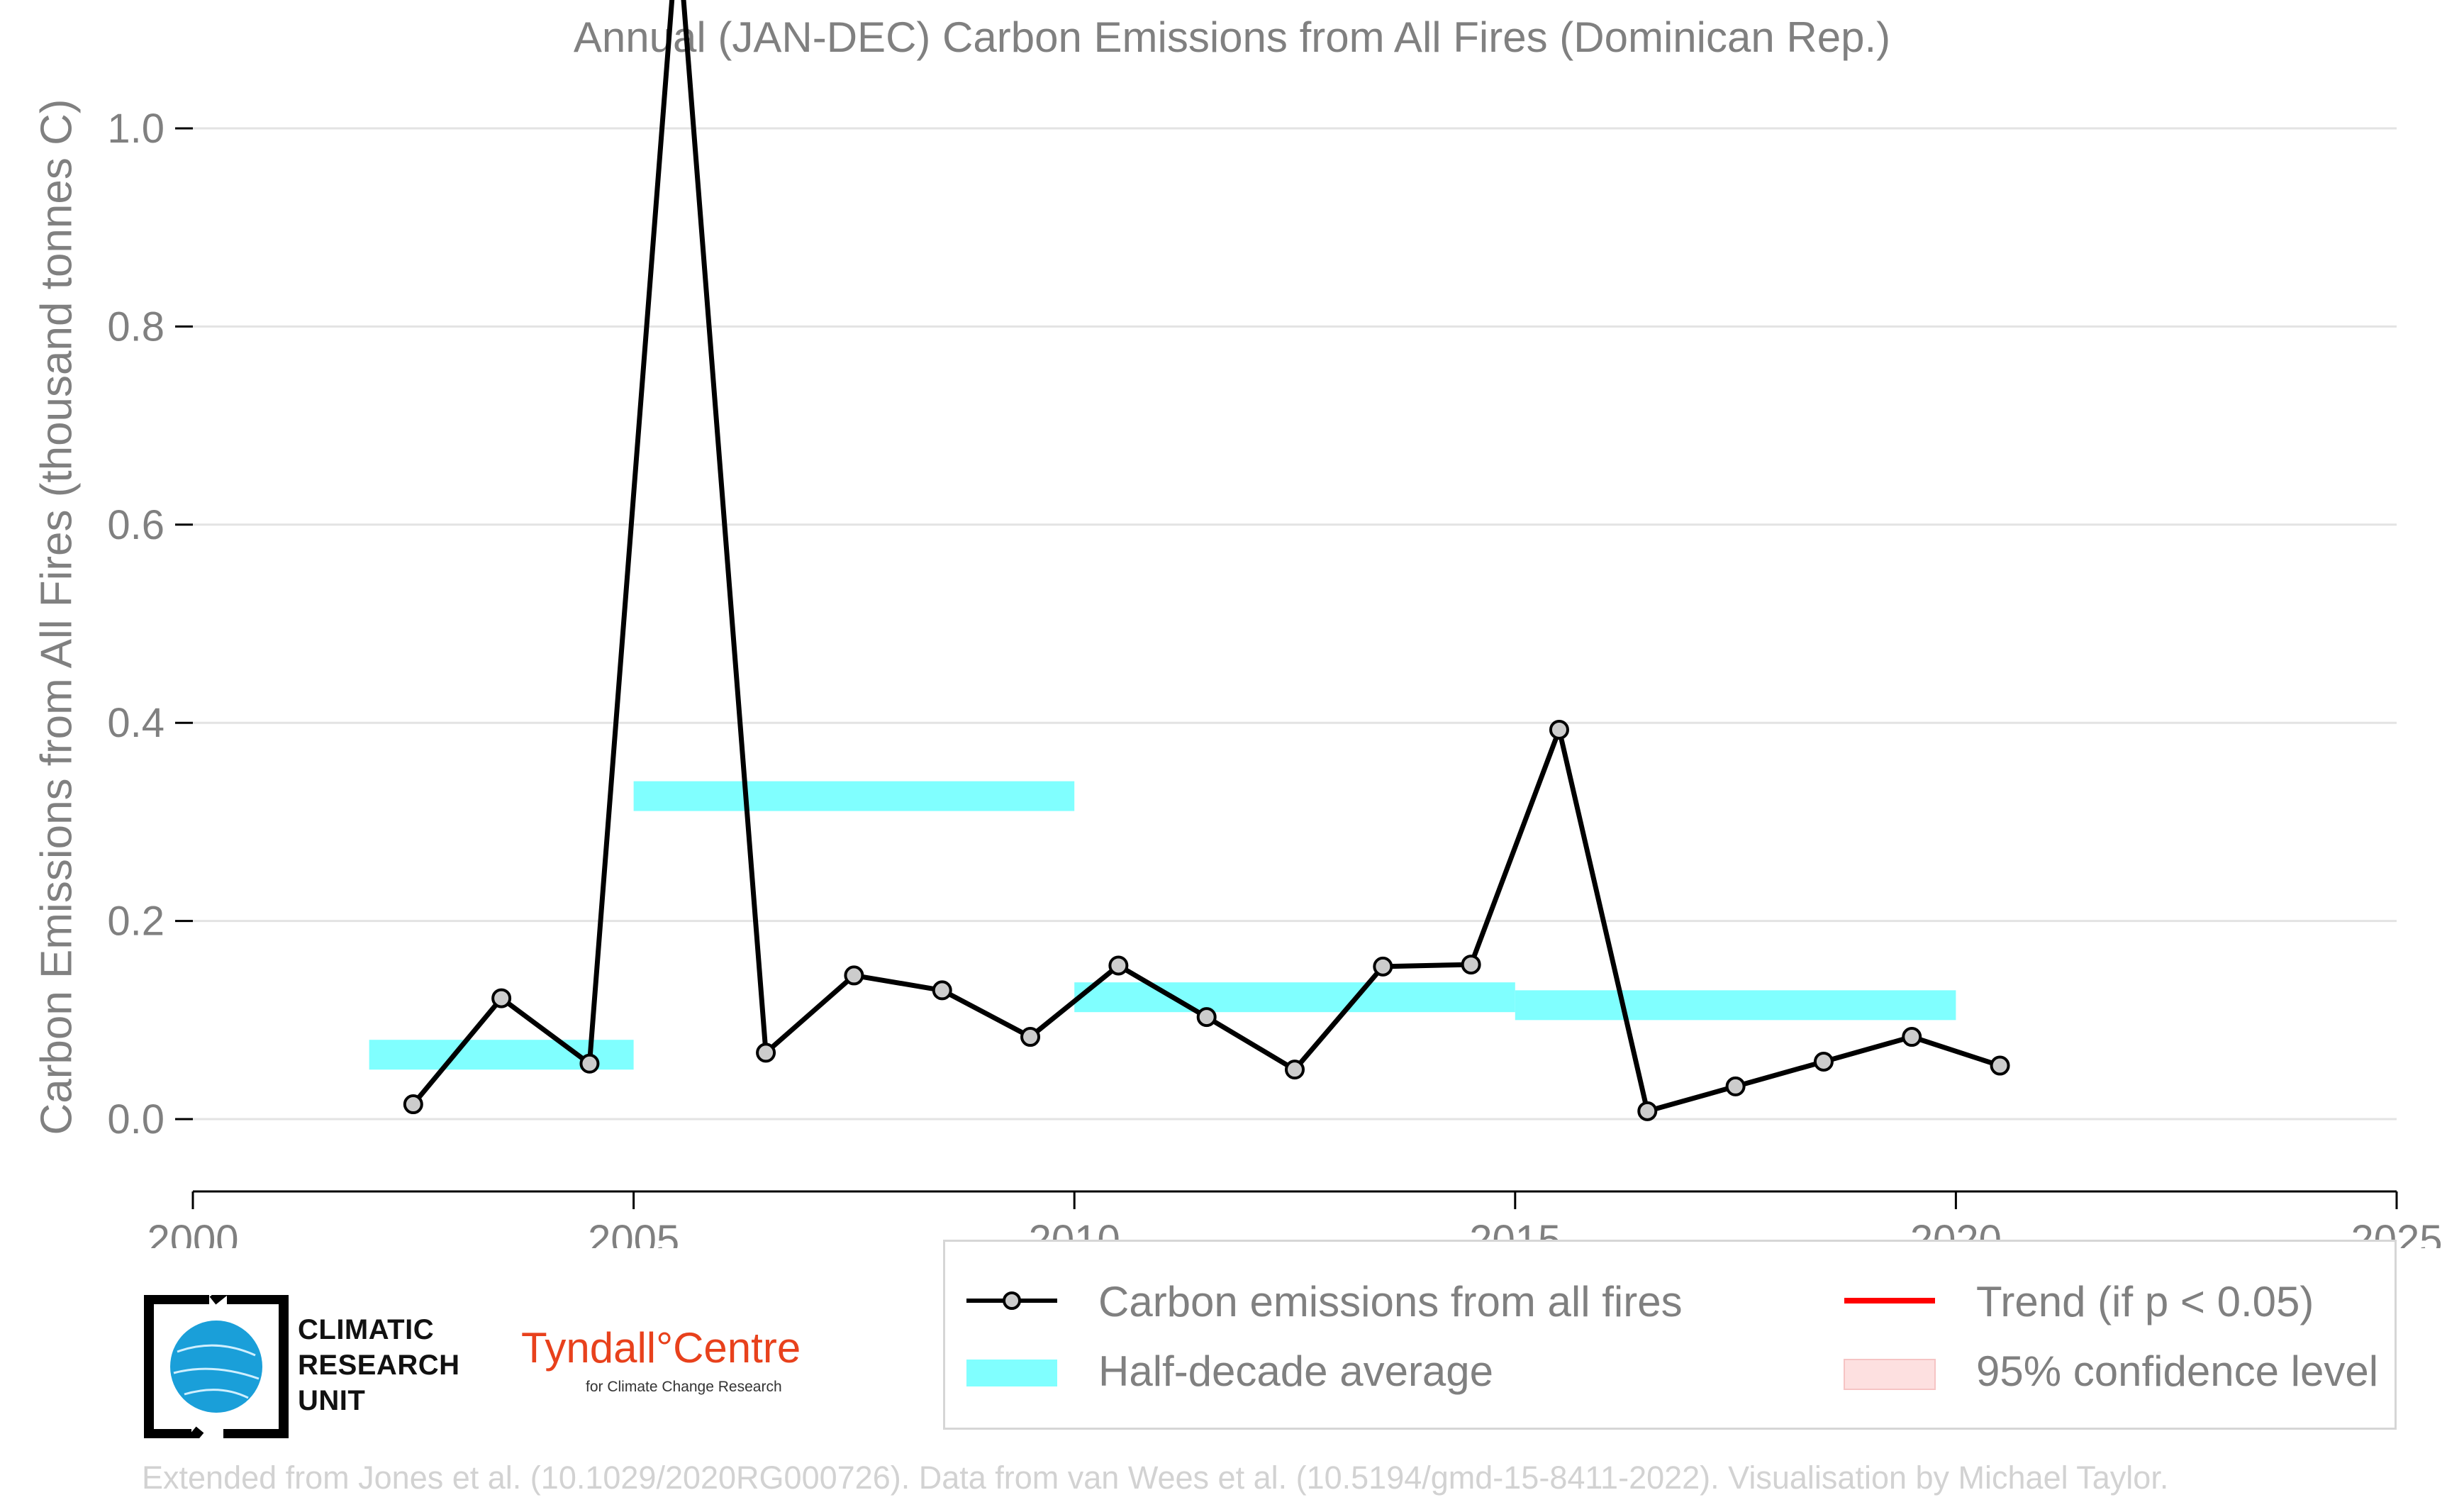  What do you see at coordinates (2177, 1371) in the screenshot?
I see `legend-label-confidence: 95% confidence level` at bounding box center [2177, 1371].